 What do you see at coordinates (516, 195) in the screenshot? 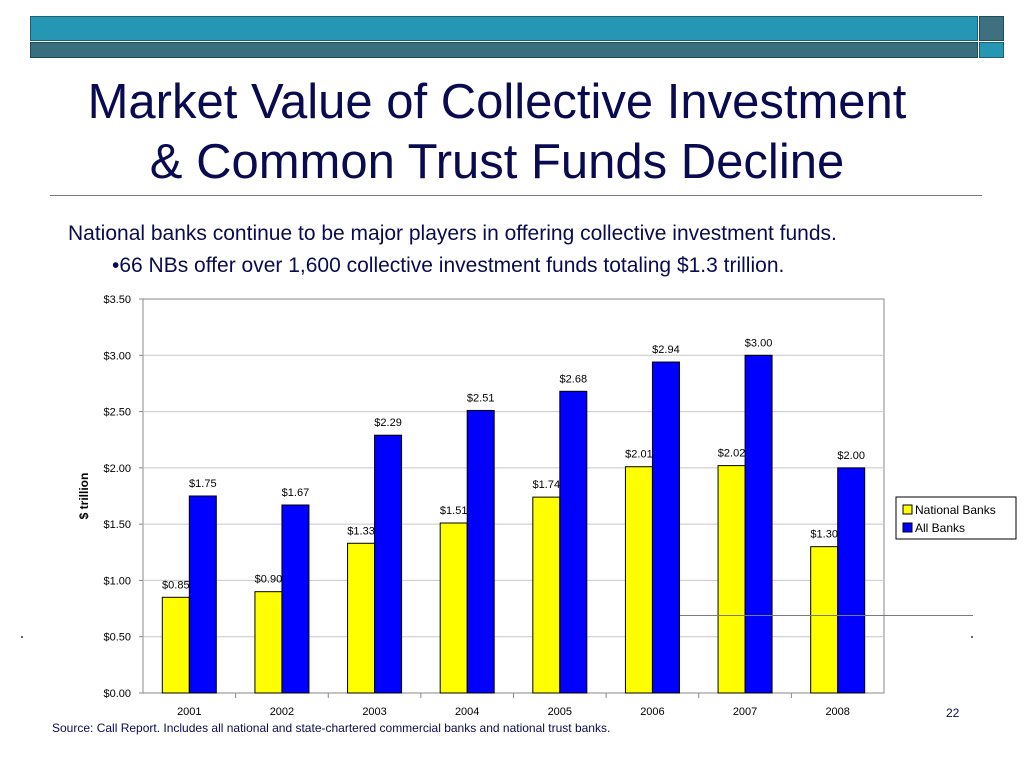
I see `title-divider` at bounding box center [516, 195].